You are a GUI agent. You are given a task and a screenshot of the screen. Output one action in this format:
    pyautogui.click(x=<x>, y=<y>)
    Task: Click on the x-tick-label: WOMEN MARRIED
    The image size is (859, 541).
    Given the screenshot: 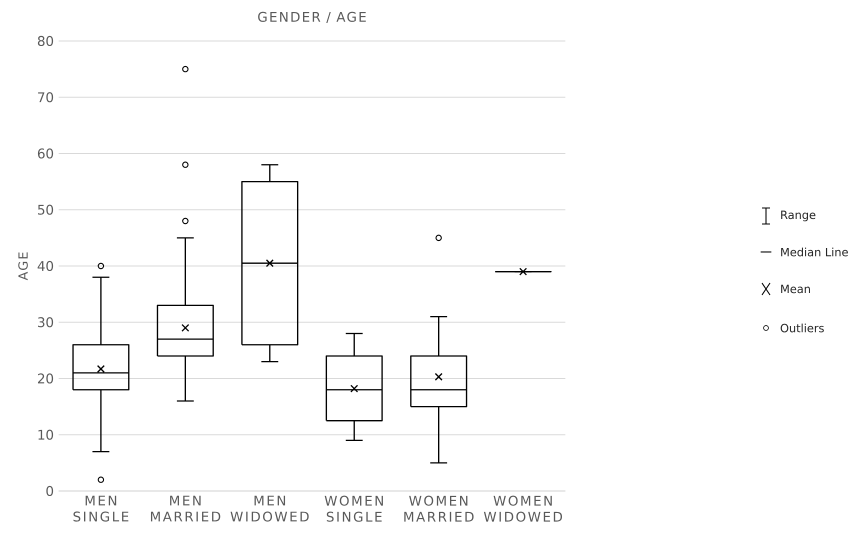 What is the action you would take?
    pyautogui.click(x=439, y=509)
    